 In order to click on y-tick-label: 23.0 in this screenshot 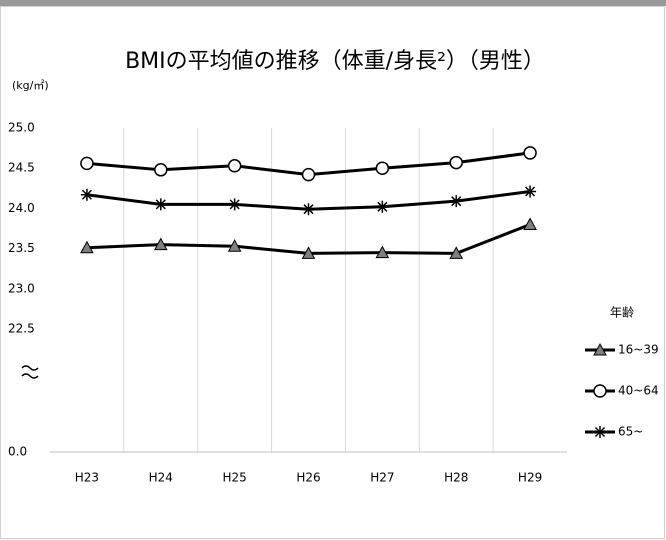, I will do `click(21, 288)`.